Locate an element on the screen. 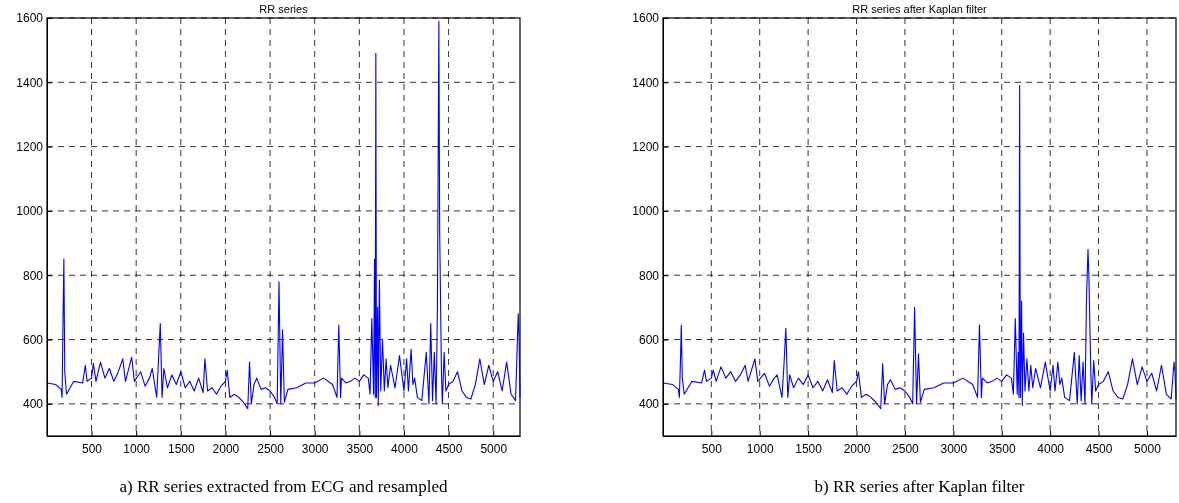 The height and width of the screenshot is (503, 1179). chart-title: RR series is located at coordinates (284, 9).